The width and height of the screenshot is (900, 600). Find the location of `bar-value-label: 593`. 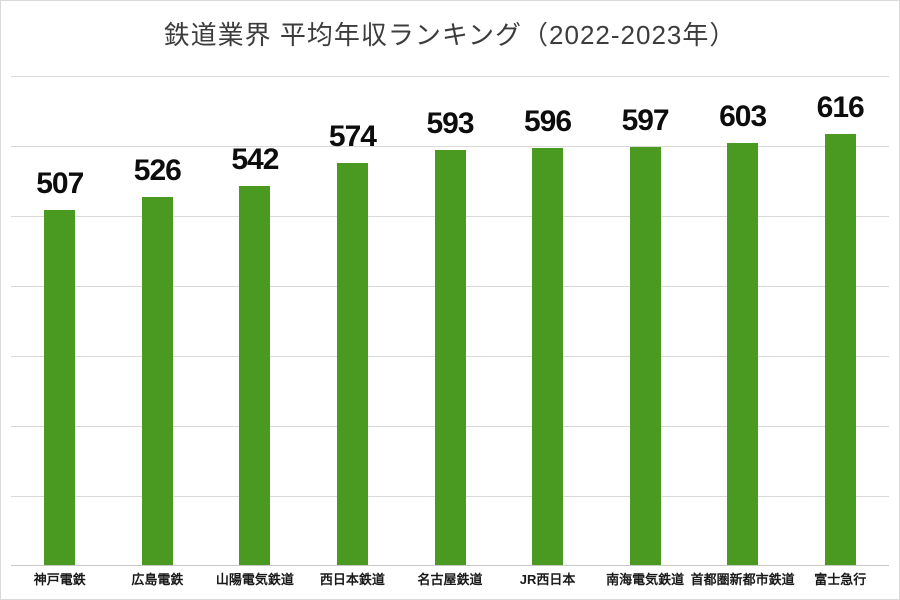

bar-value-label: 593 is located at coordinates (450, 123).